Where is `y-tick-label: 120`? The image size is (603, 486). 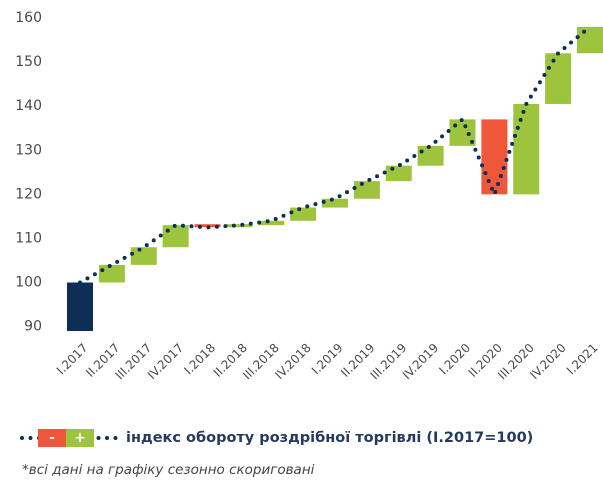 y-tick-label: 120 is located at coordinates (28, 194).